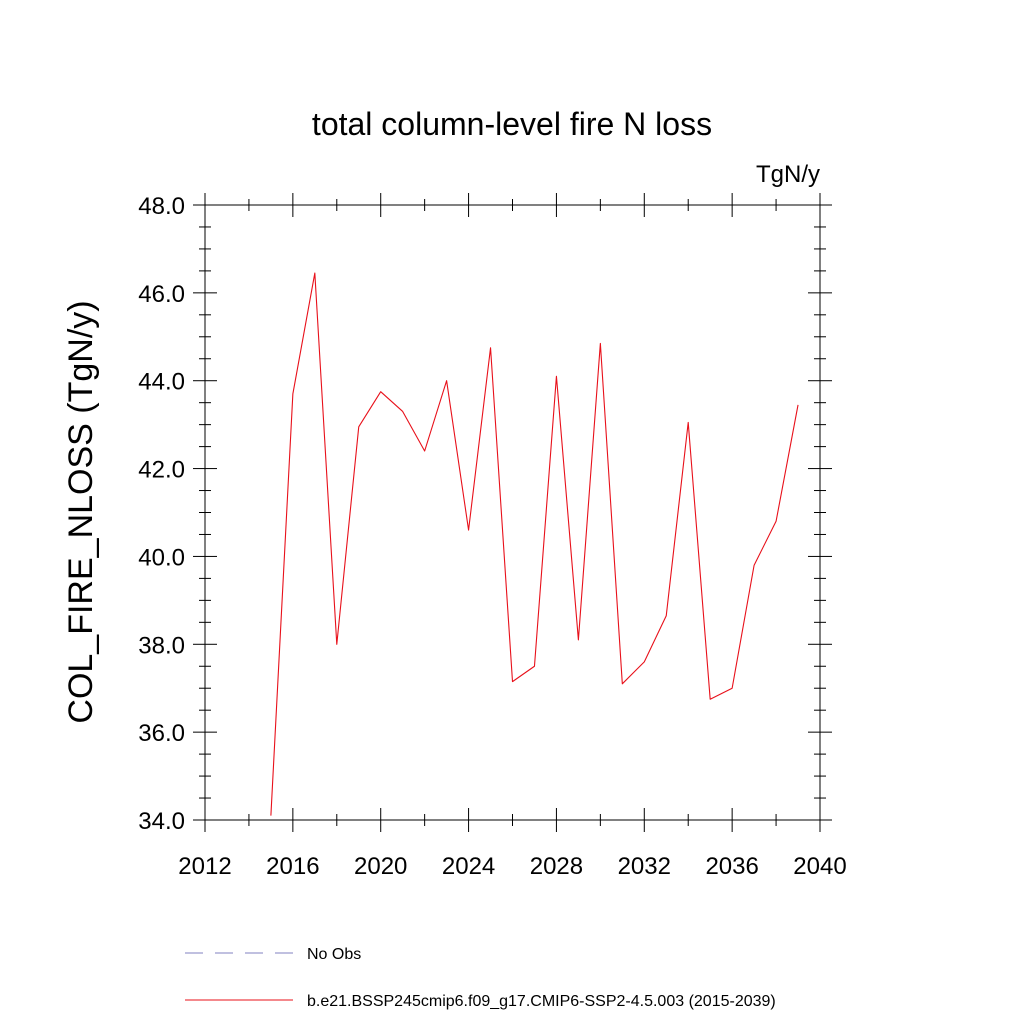 The image size is (1024, 1024). What do you see at coordinates (468, 866) in the screenshot?
I see `x-tick-label: 2024` at bounding box center [468, 866].